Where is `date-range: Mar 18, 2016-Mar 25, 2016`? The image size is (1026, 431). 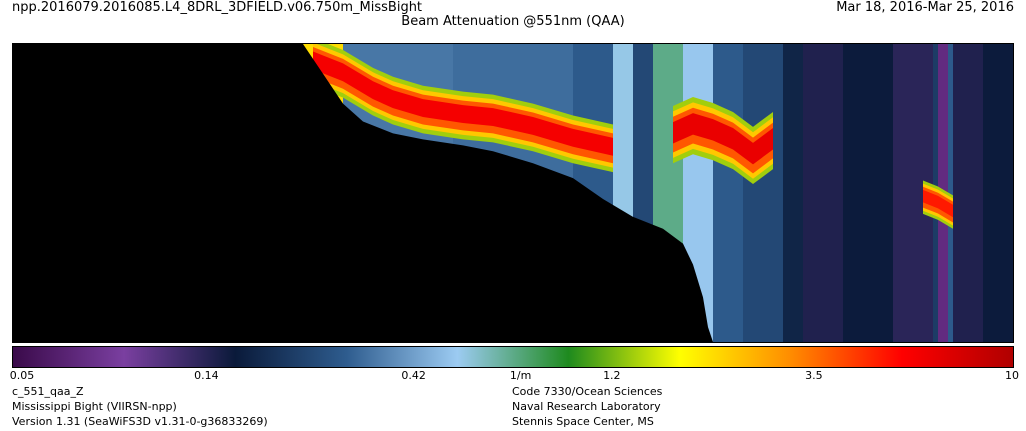
date-range: Mar 18, 2016-Mar 25, 2016 is located at coordinates (925, 7).